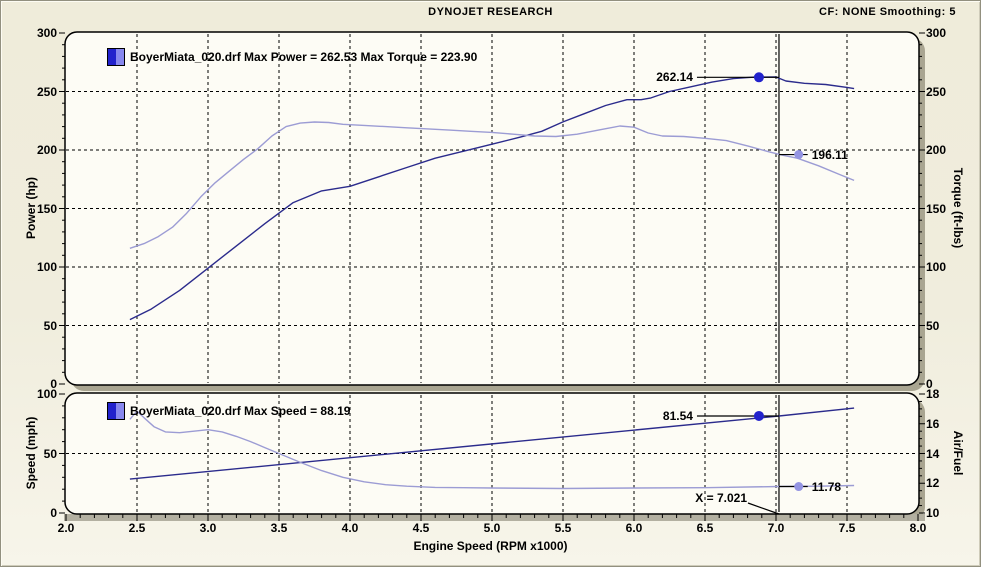 The width and height of the screenshot is (981, 567). What do you see at coordinates (279, 528) in the screenshot?
I see `x-tick-label: 3.5` at bounding box center [279, 528].